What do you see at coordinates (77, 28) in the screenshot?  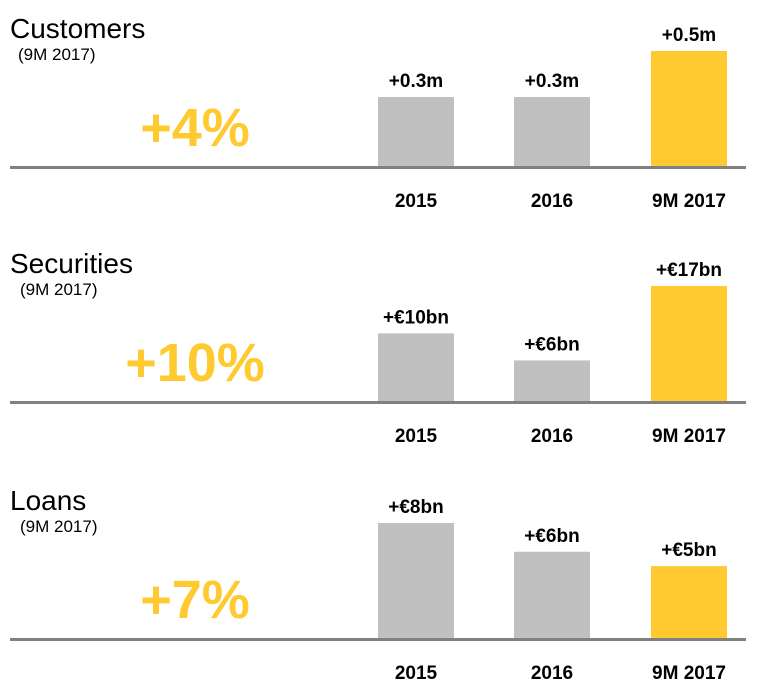 I see `panel-title: Customers` at bounding box center [77, 28].